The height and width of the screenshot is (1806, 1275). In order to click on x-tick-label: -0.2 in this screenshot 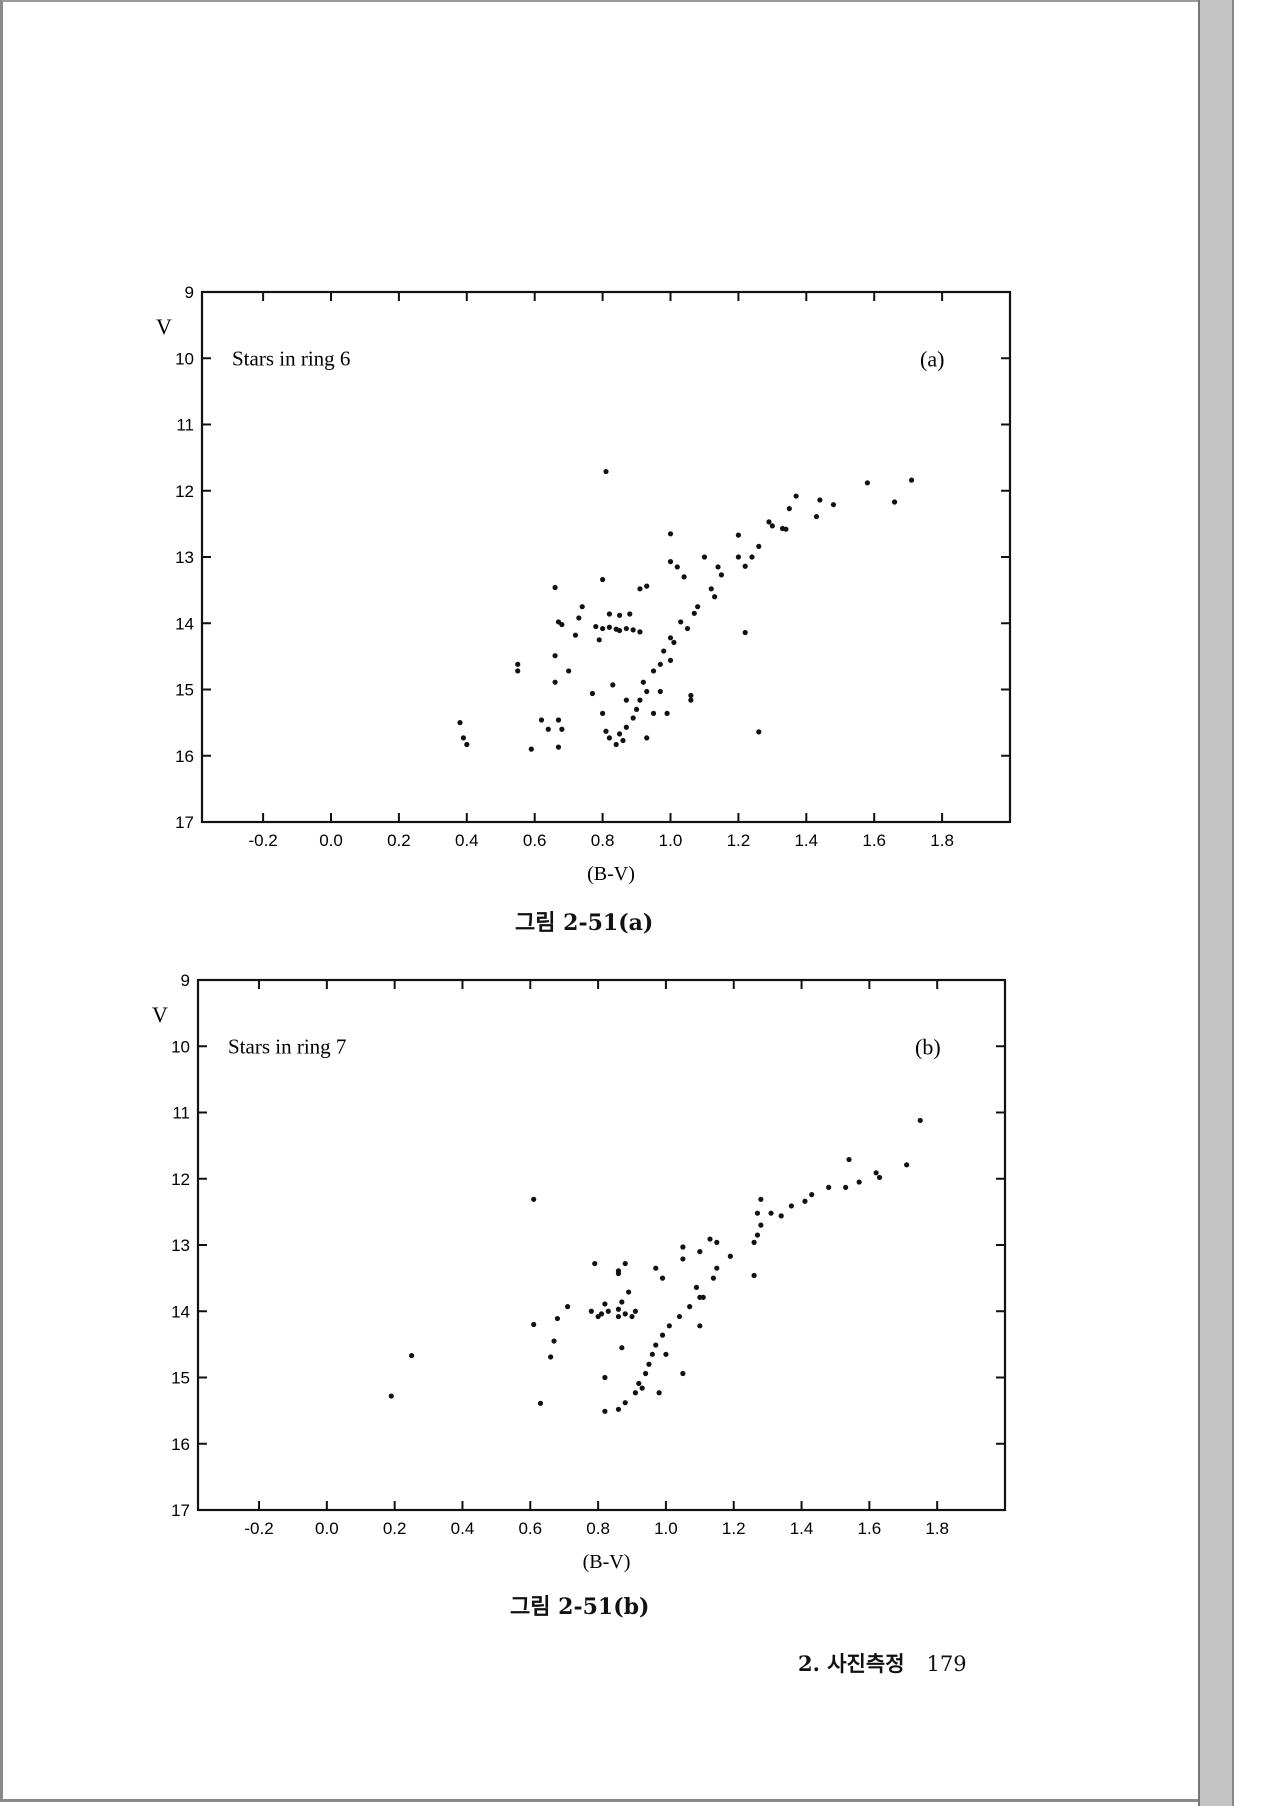, I will do `click(262, 840)`.